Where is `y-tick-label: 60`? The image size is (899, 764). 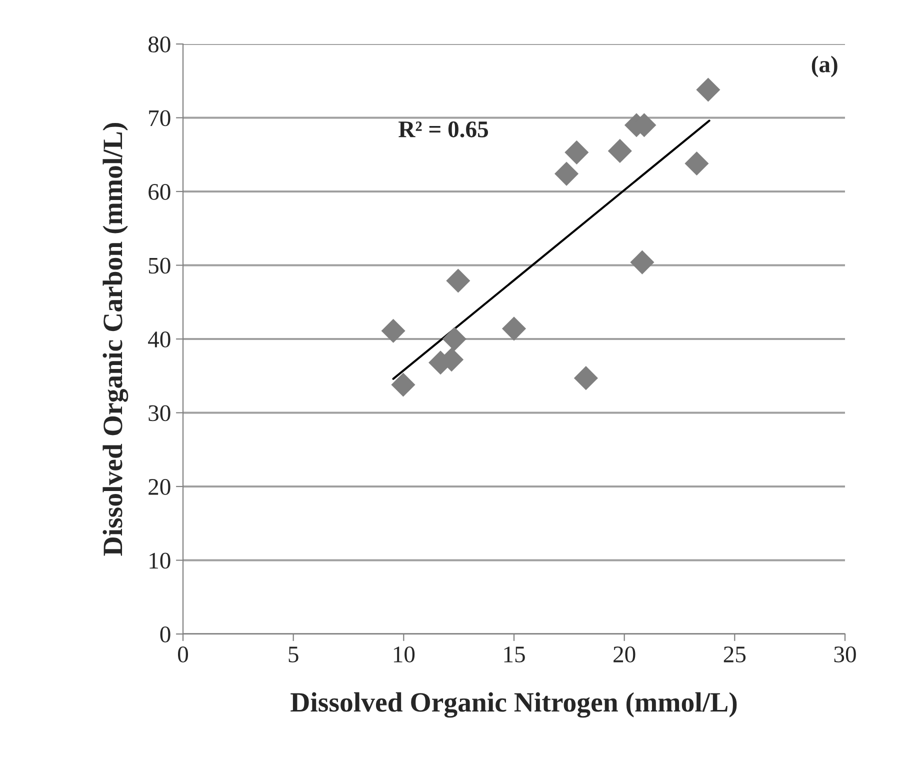 y-tick-label: 60 is located at coordinates (159, 192).